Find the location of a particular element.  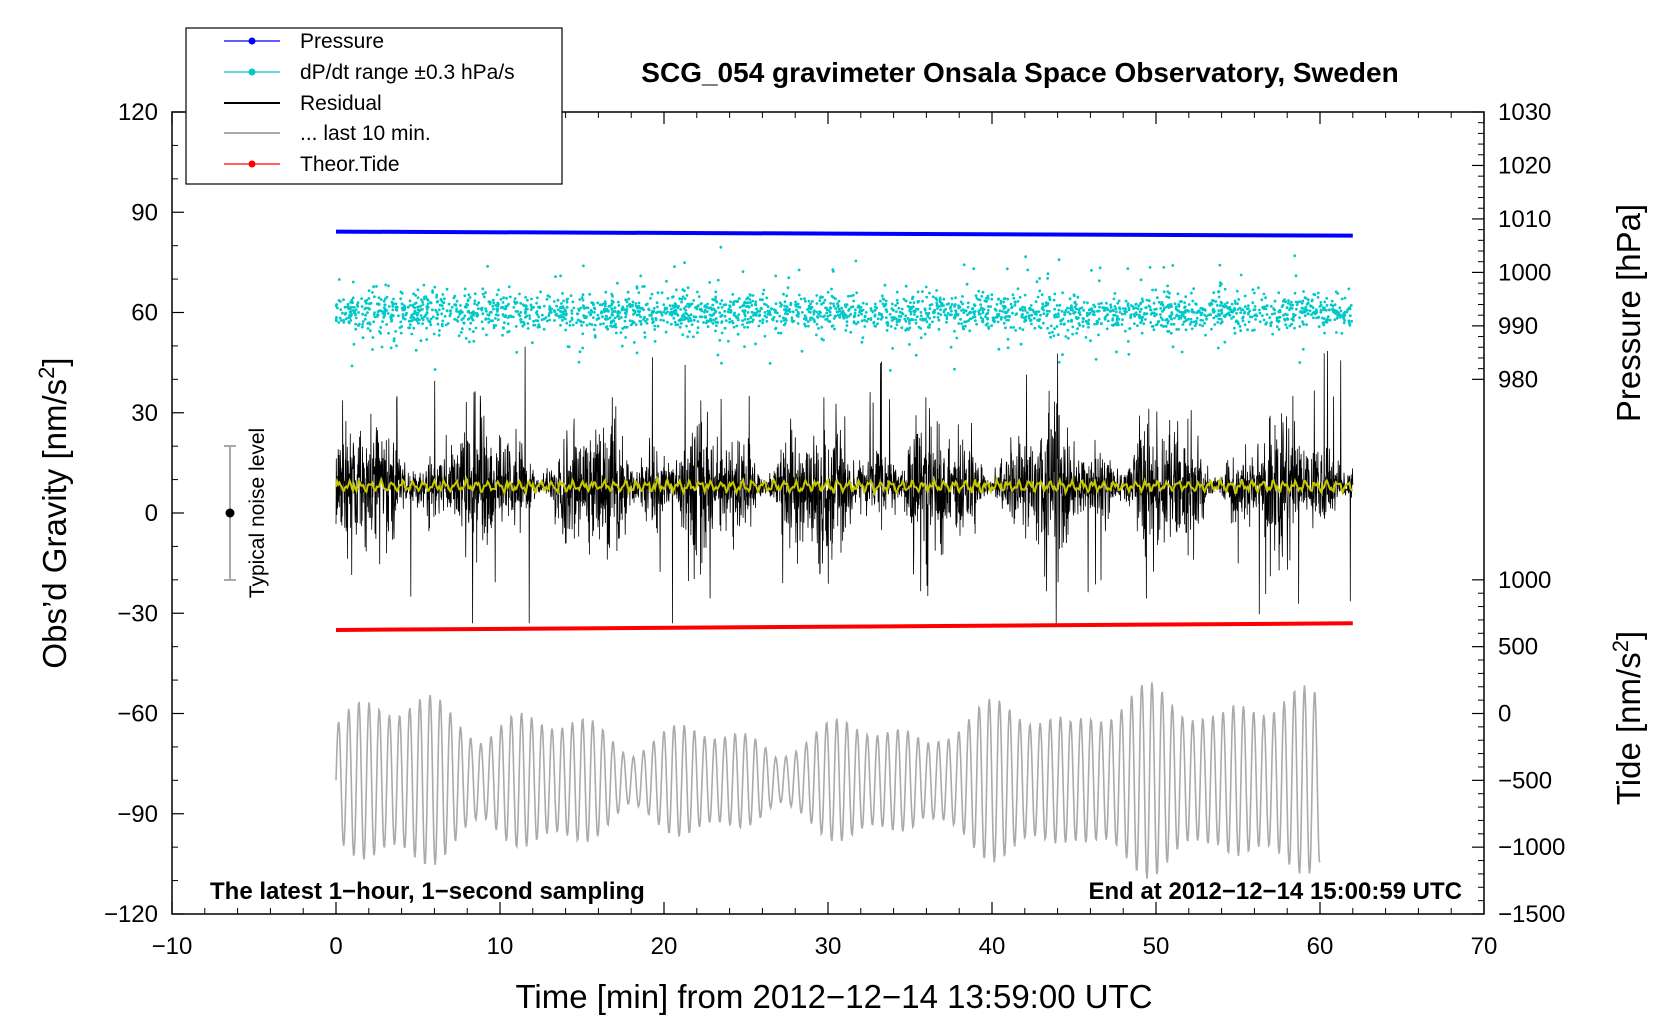

legend-item-residual: Residual is located at coordinates (303, 103).